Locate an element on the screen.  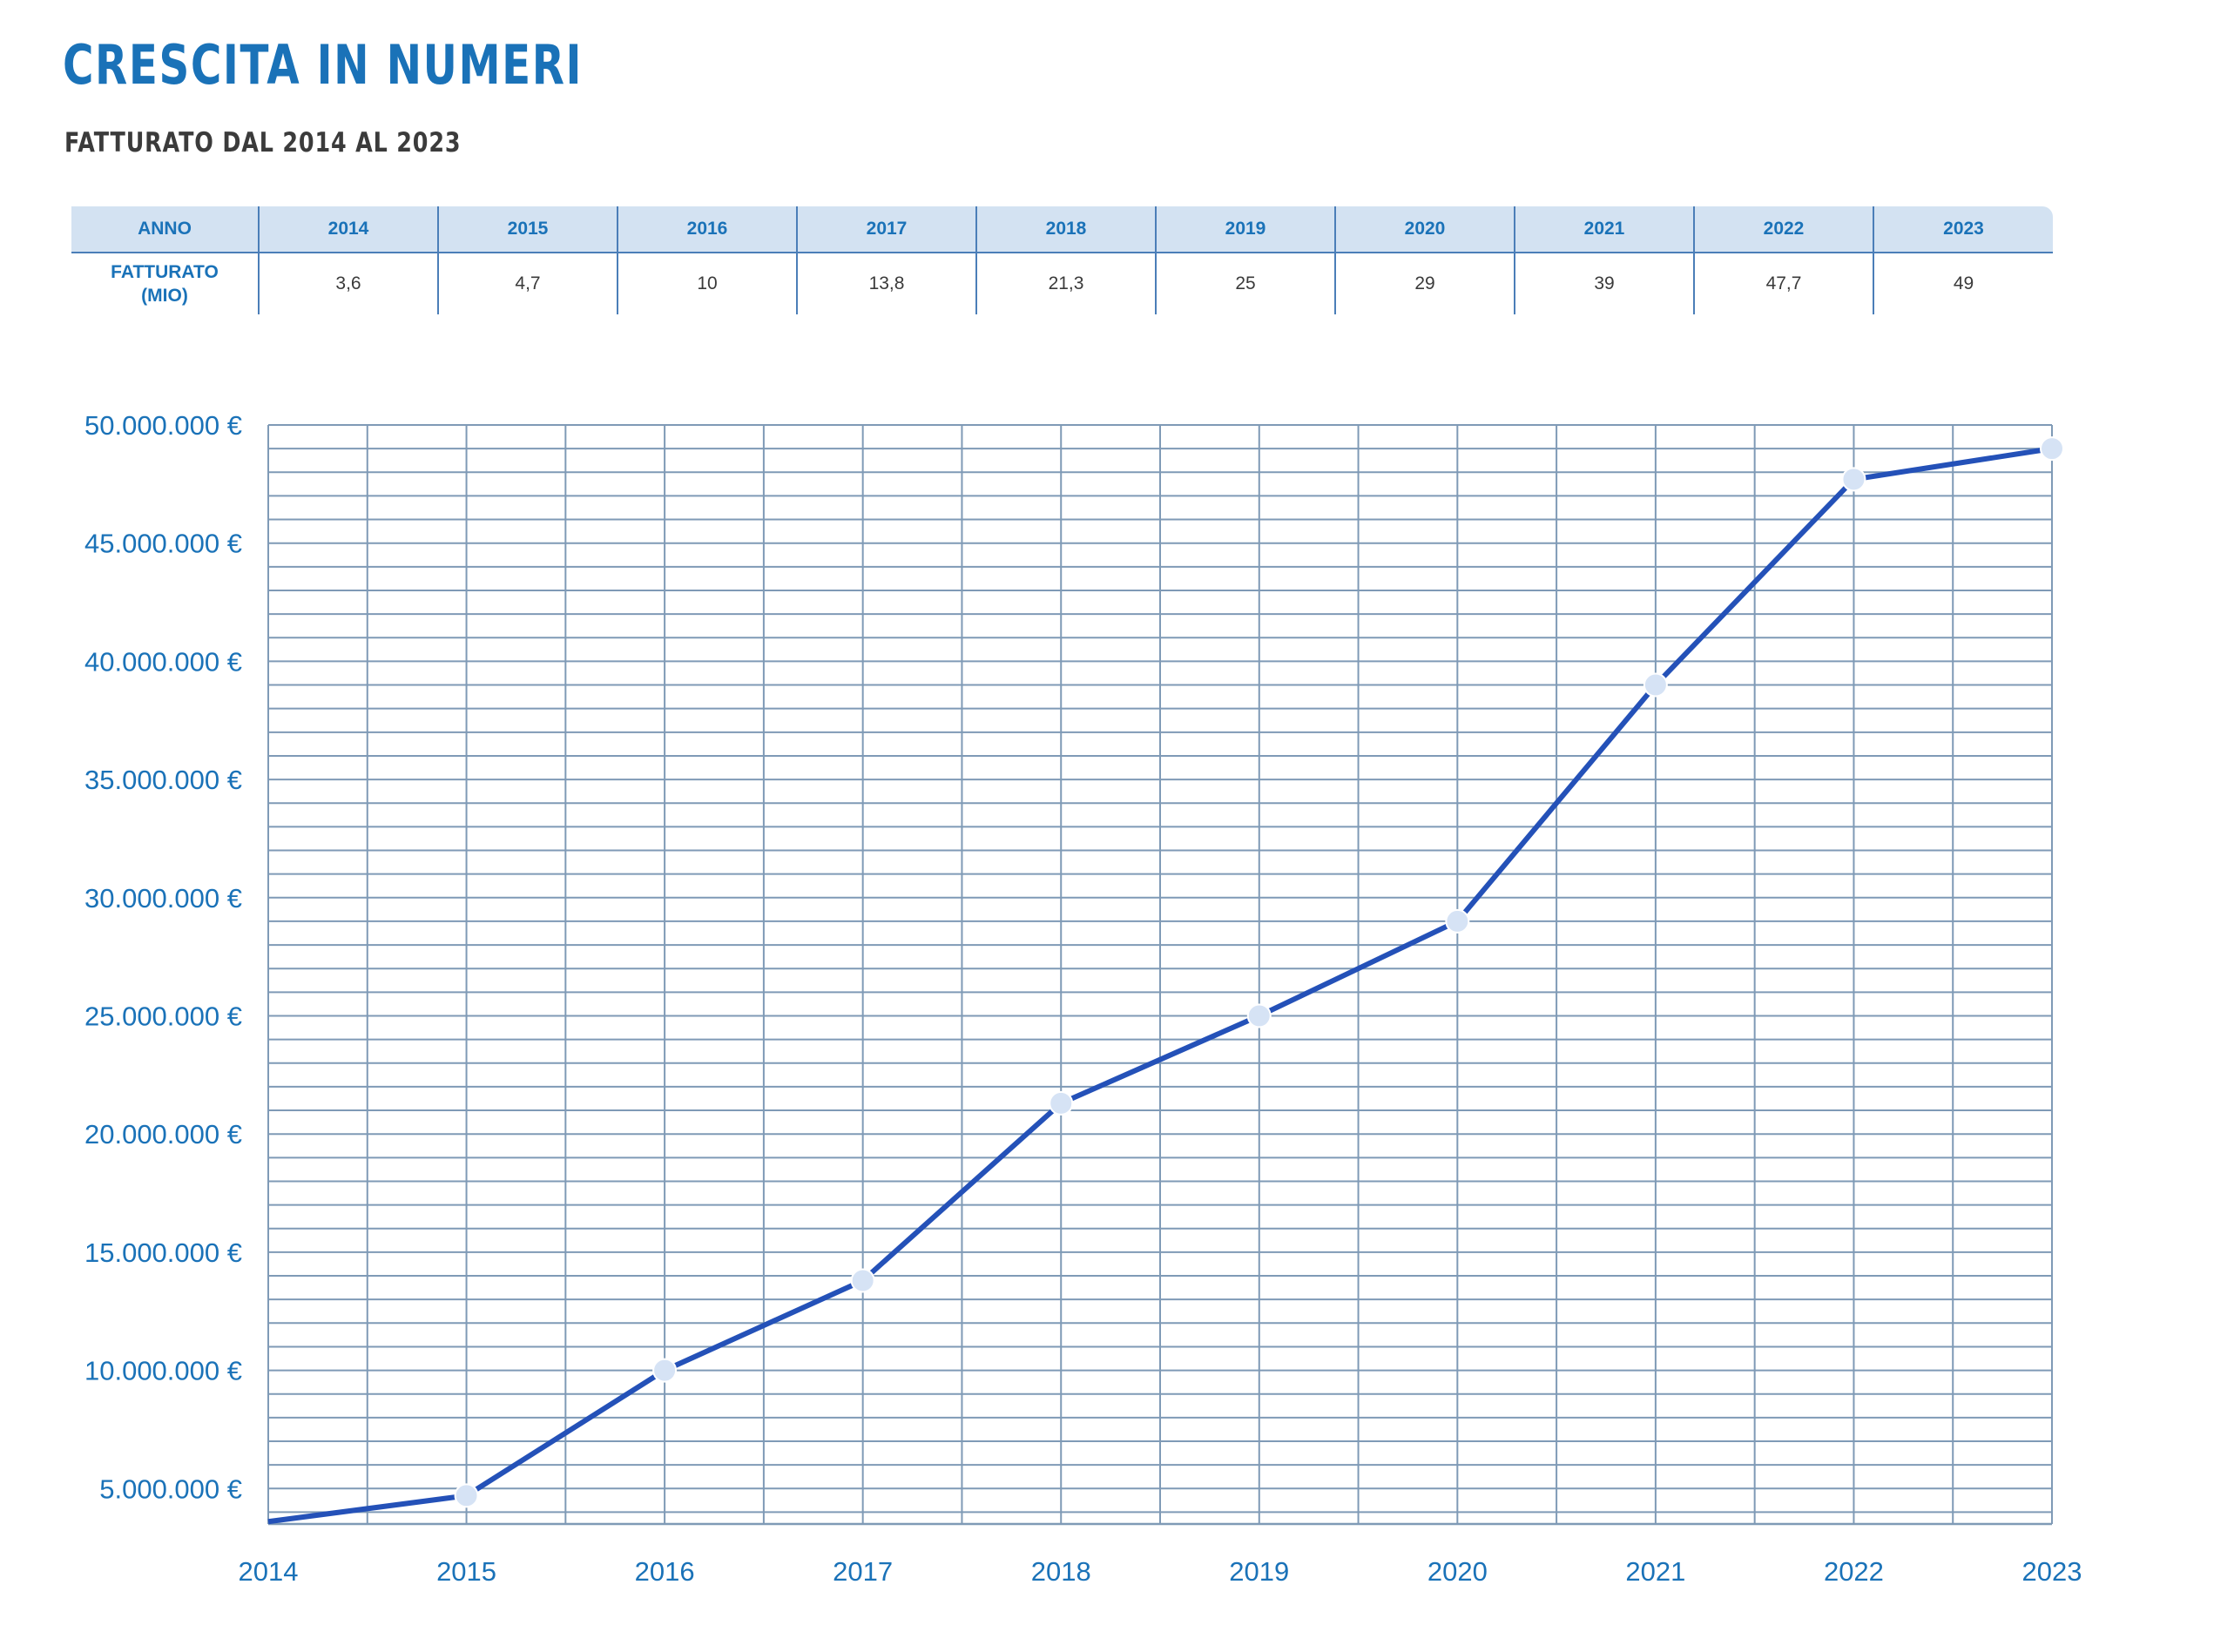
table-year-cell: 2014 is located at coordinates (348, 229).